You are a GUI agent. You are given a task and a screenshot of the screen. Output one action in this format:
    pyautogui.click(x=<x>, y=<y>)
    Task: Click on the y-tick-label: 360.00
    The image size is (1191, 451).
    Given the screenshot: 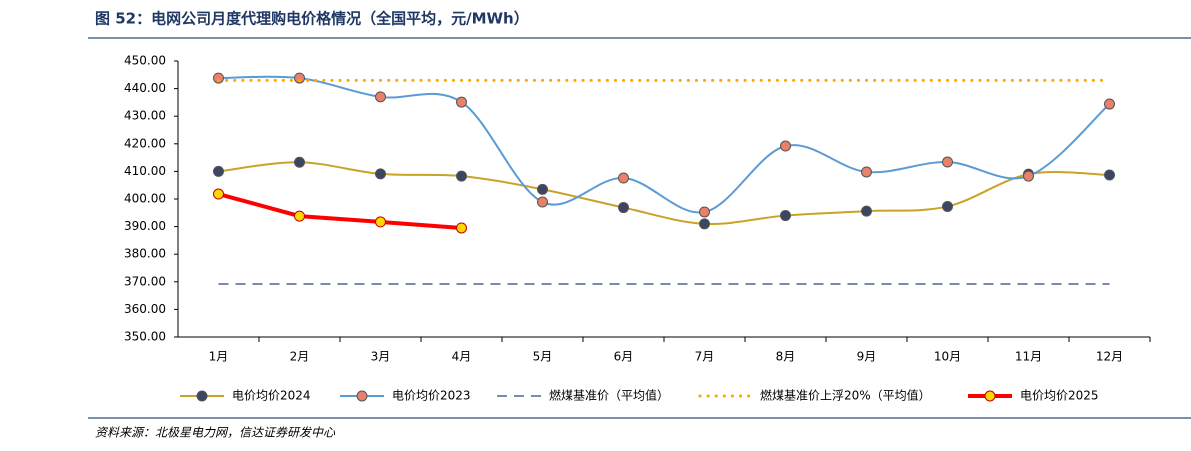 What is the action you would take?
    pyautogui.click(x=145, y=309)
    